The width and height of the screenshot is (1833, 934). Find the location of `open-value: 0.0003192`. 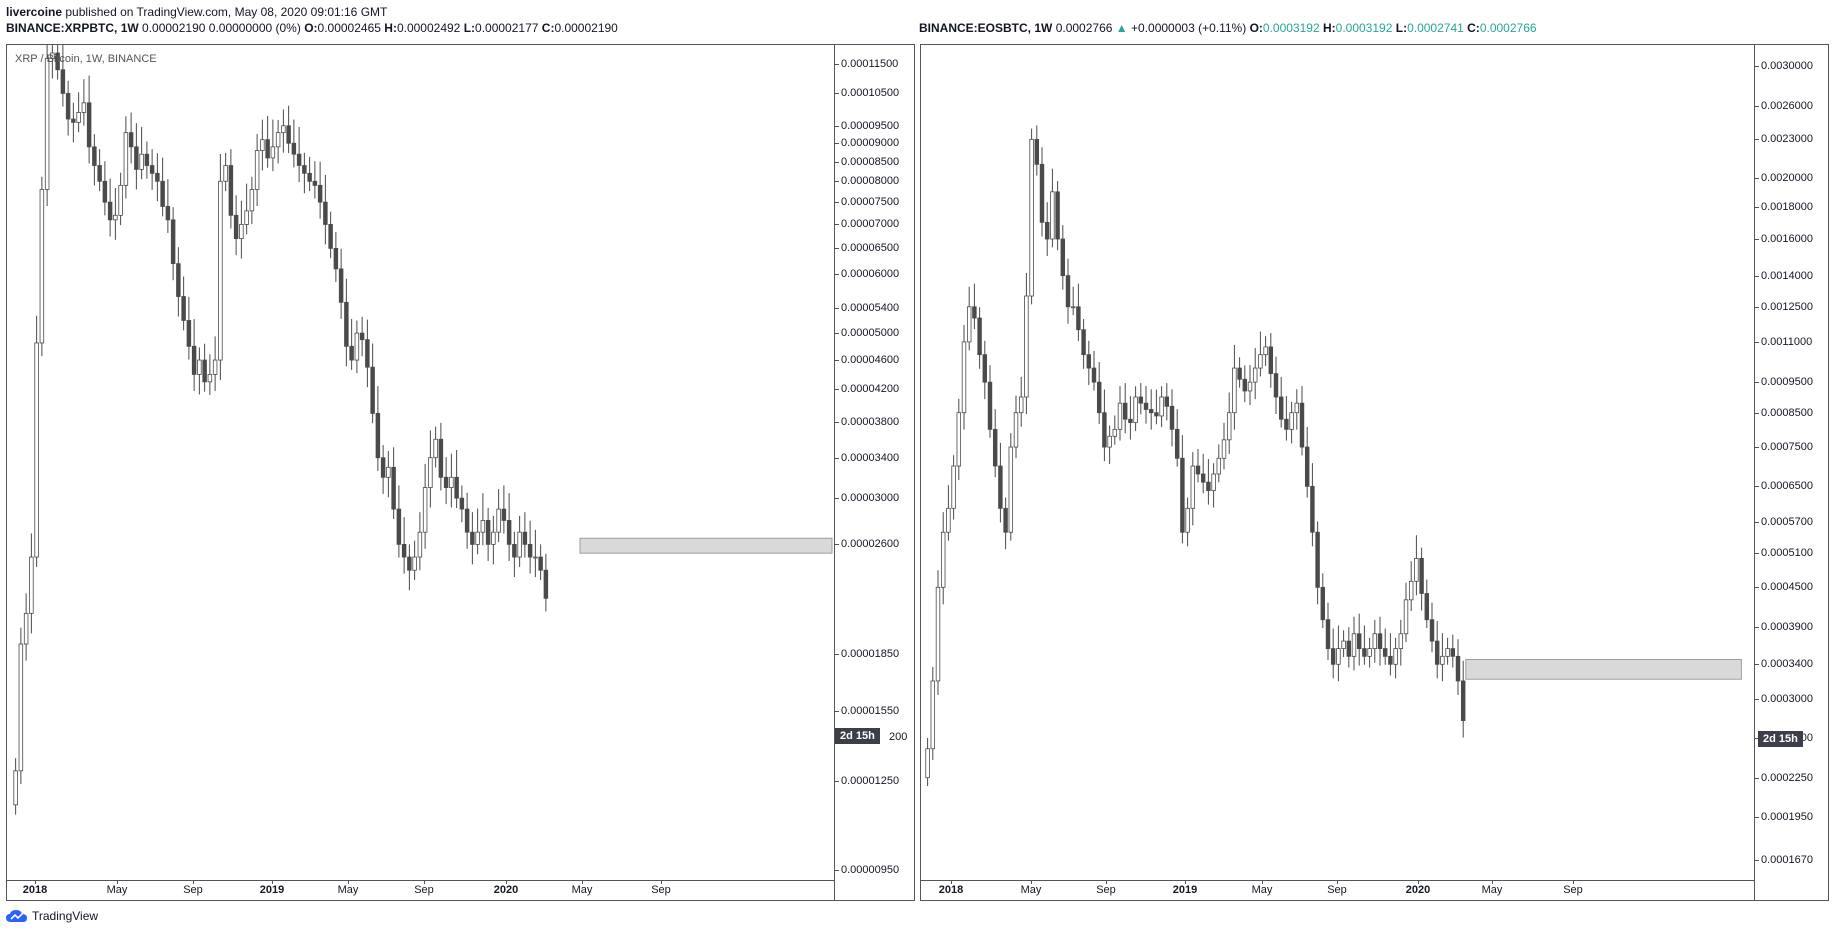

open-value: 0.0003192 is located at coordinates (1291, 28).